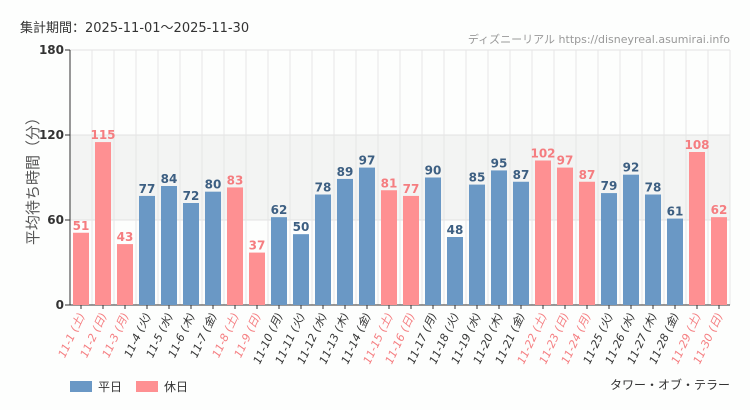 The height and width of the screenshot is (410, 750). What do you see at coordinates (499, 163) in the screenshot?
I see `data-label: 95` at bounding box center [499, 163].